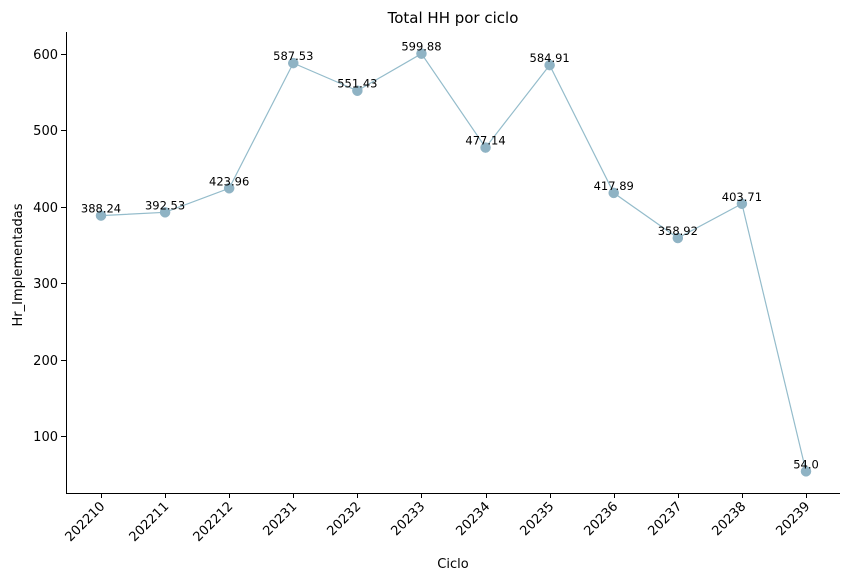 The height and width of the screenshot is (580, 850). I want to click on x-tick-label: 20233, so click(408, 519).